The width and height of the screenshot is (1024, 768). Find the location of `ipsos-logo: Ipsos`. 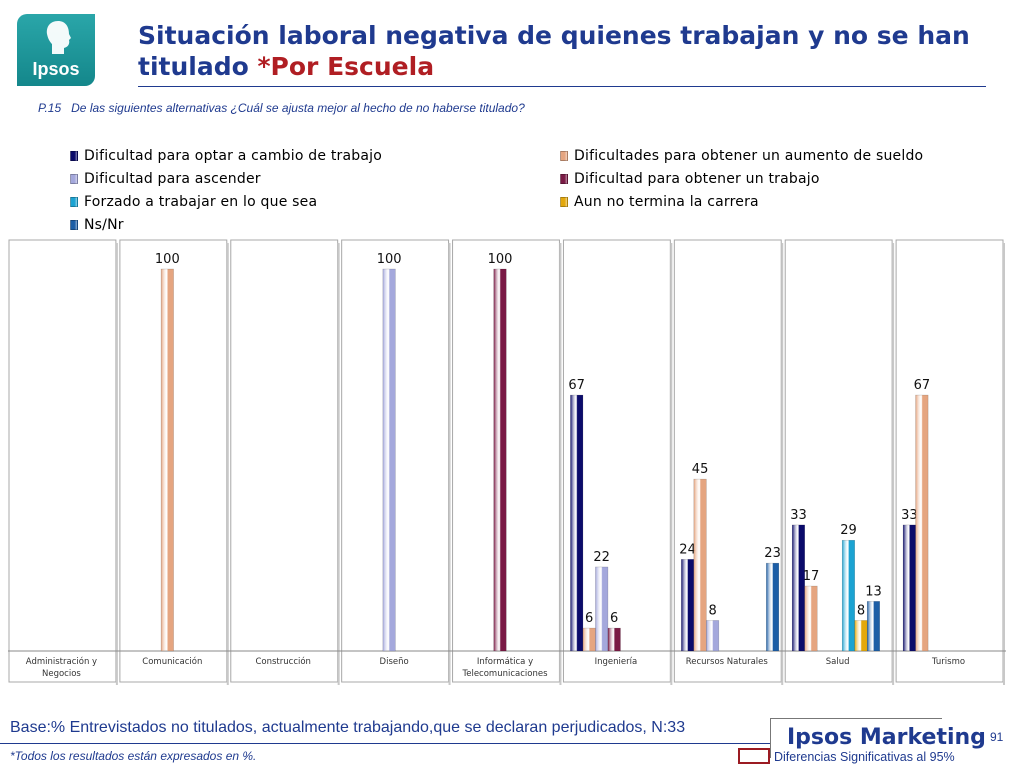

ipsos-logo: Ipsos is located at coordinates (56, 50).